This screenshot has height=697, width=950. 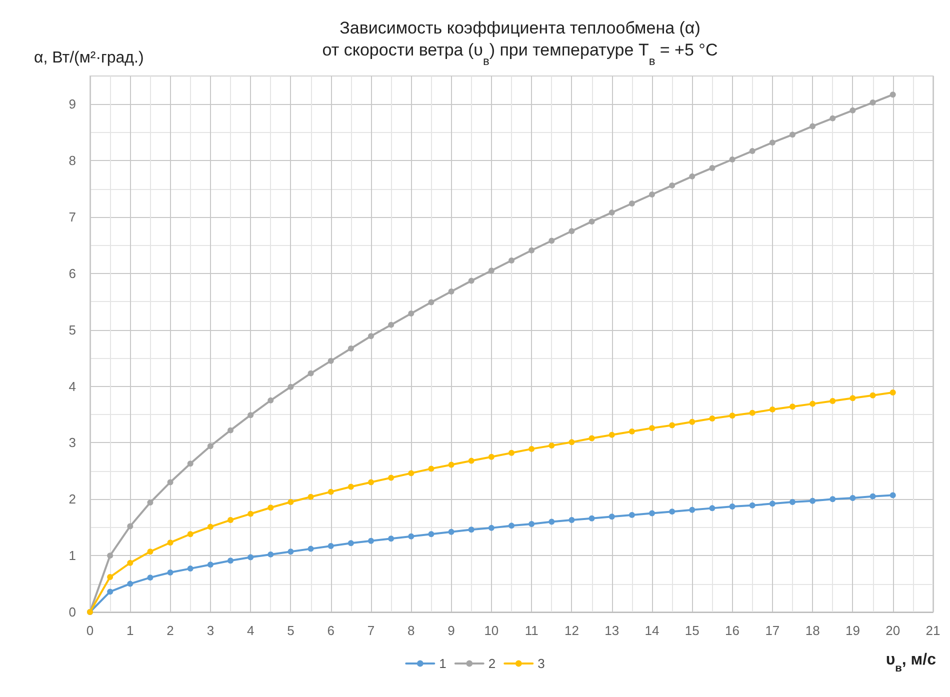 What do you see at coordinates (72, 499) in the screenshot?
I see `y-tick-label: 2` at bounding box center [72, 499].